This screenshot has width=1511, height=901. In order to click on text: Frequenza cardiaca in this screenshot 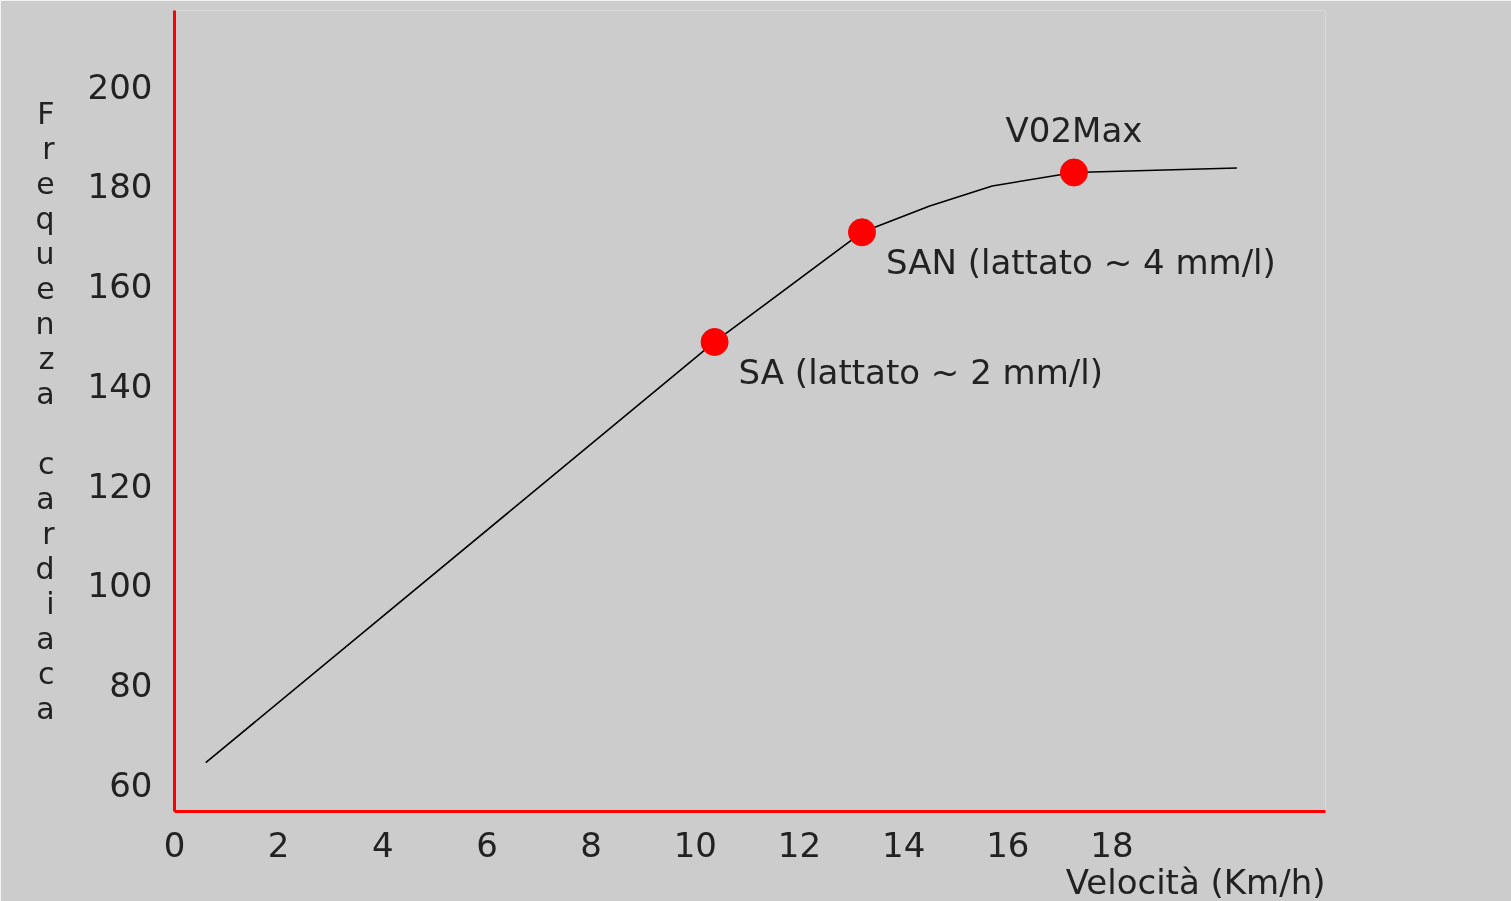, I will do `click(45, 411)`.